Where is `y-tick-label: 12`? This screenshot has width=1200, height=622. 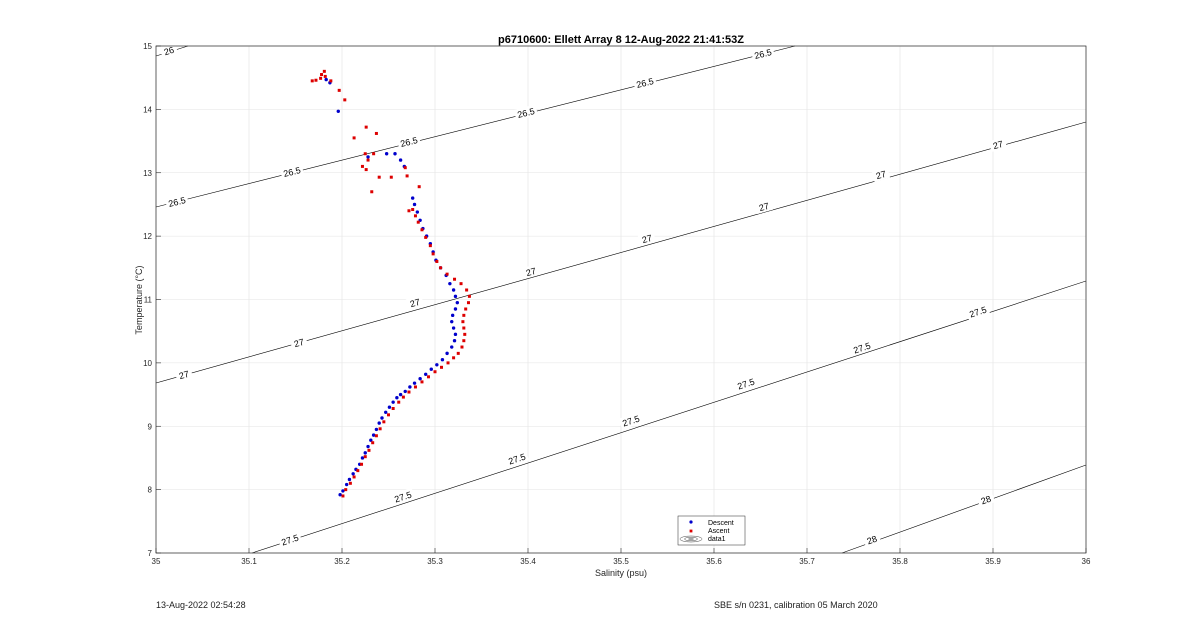 y-tick-label: 12 is located at coordinates (147, 236).